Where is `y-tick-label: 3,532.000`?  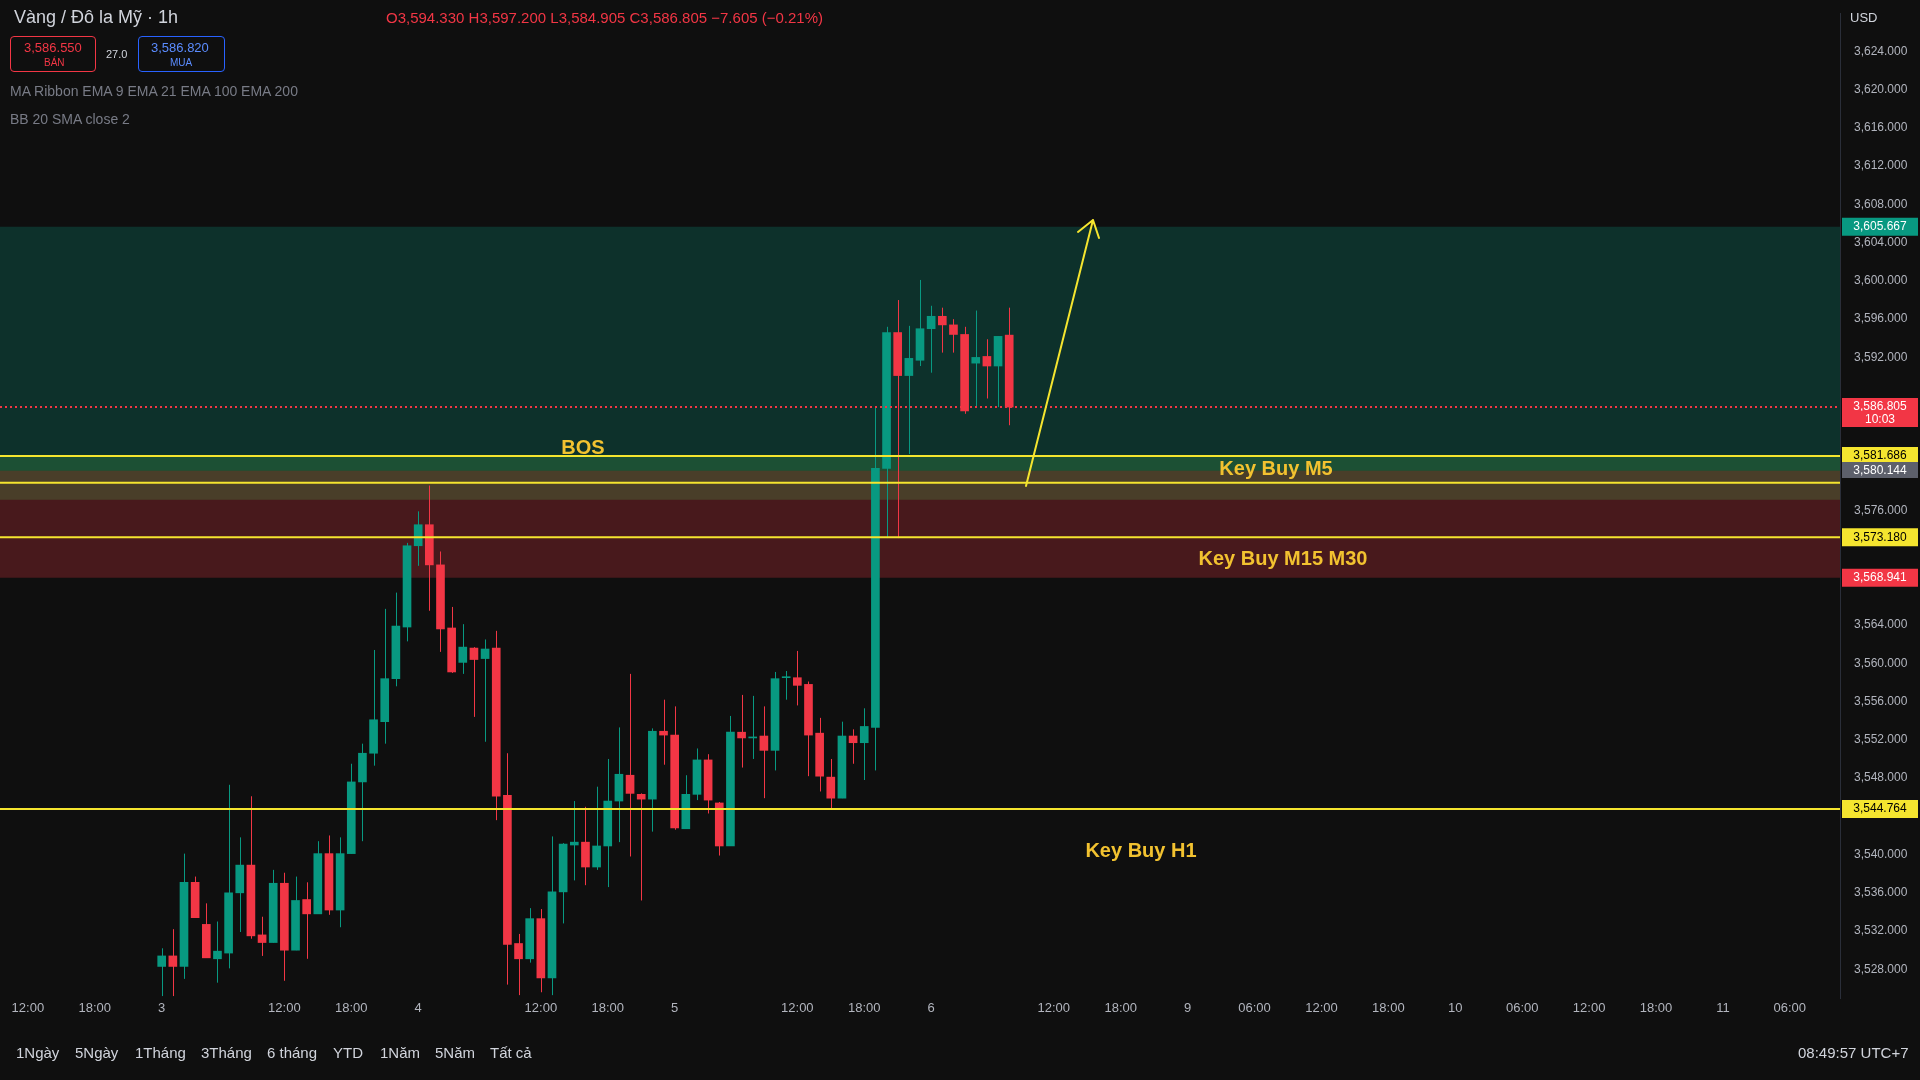 y-tick-label: 3,532.000 is located at coordinates (1881, 930).